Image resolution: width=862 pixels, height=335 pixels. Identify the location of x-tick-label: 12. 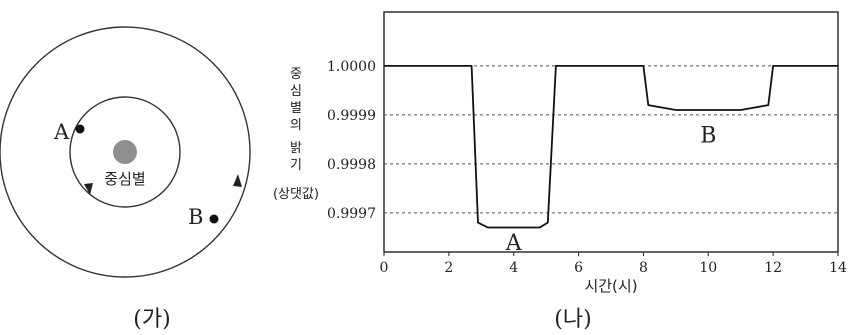
(773, 268).